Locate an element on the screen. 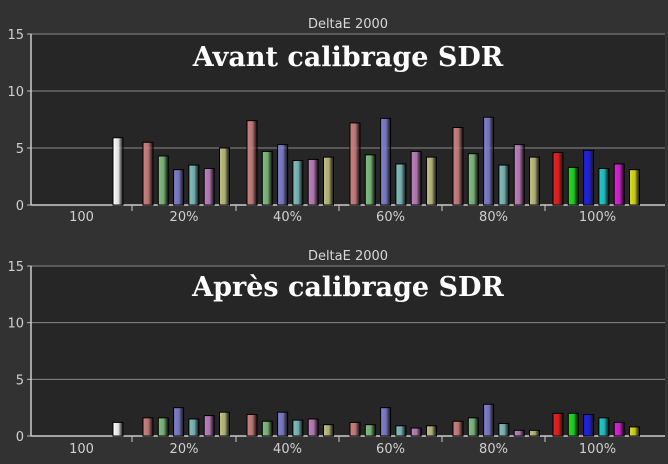 The width and height of the screenshot is (668, 464). overlay-title: Avant calibrage SDR is located at coordinates (348, 57).